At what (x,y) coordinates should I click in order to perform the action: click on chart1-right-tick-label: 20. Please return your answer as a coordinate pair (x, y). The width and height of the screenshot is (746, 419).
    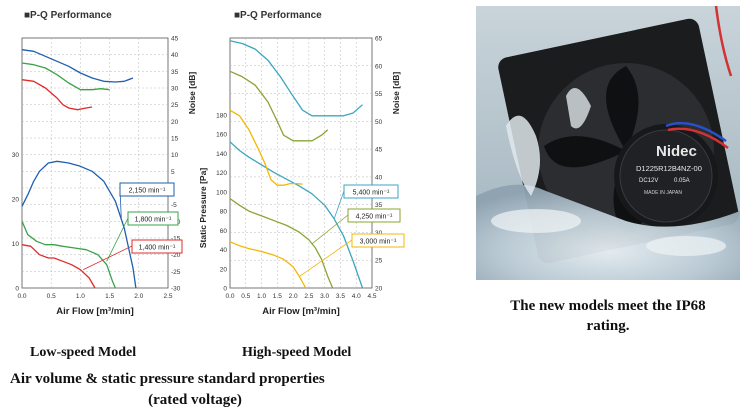
    Looking at the image, I should click on (379, 289).